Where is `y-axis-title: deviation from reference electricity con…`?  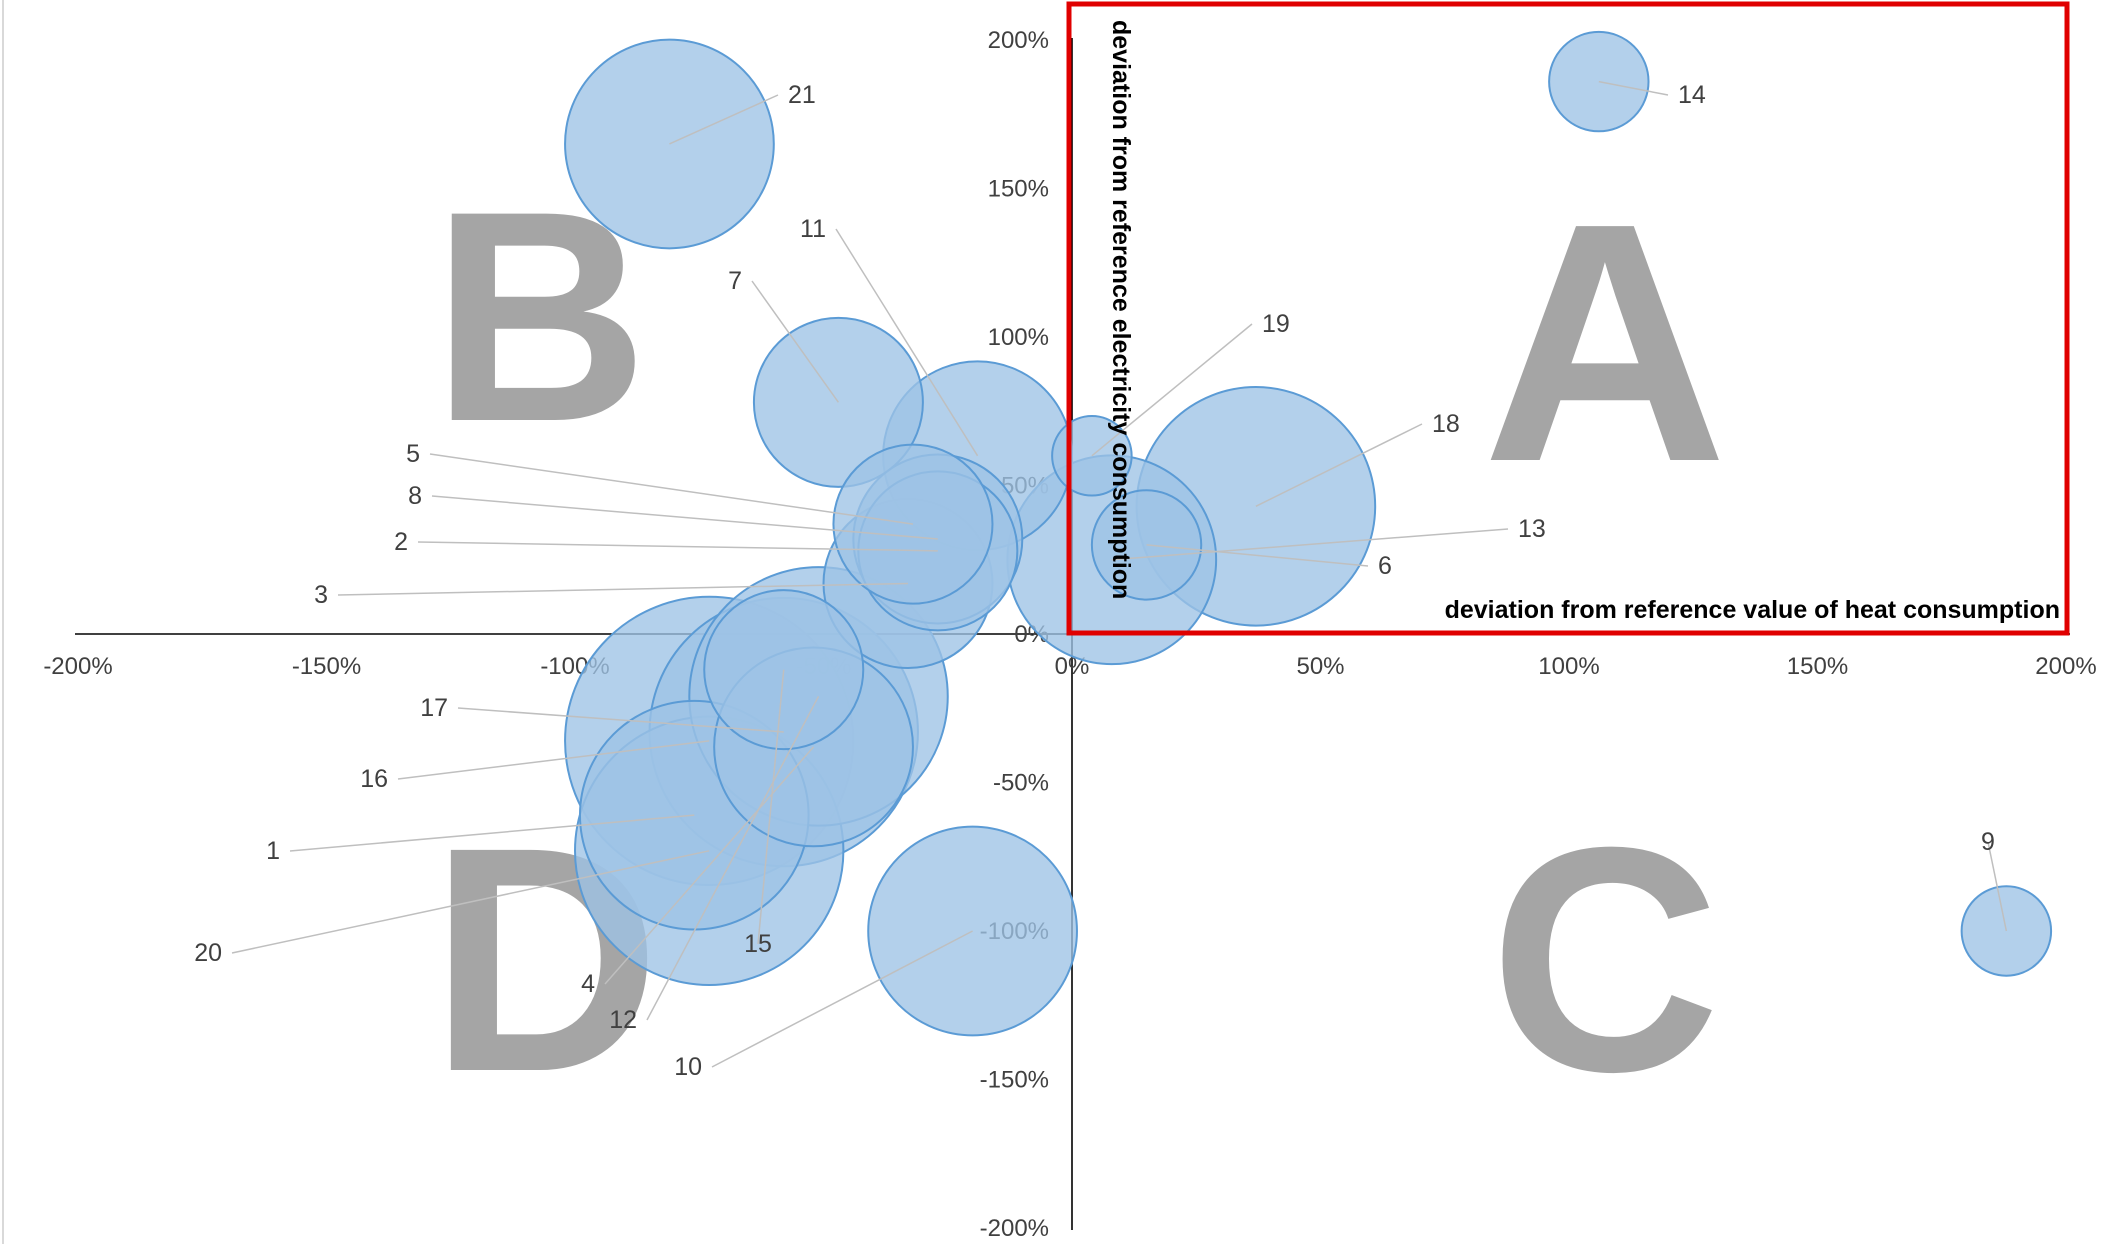 y-axis-title: deviation from reference electricity con… is located at coordinates (1121, 309).